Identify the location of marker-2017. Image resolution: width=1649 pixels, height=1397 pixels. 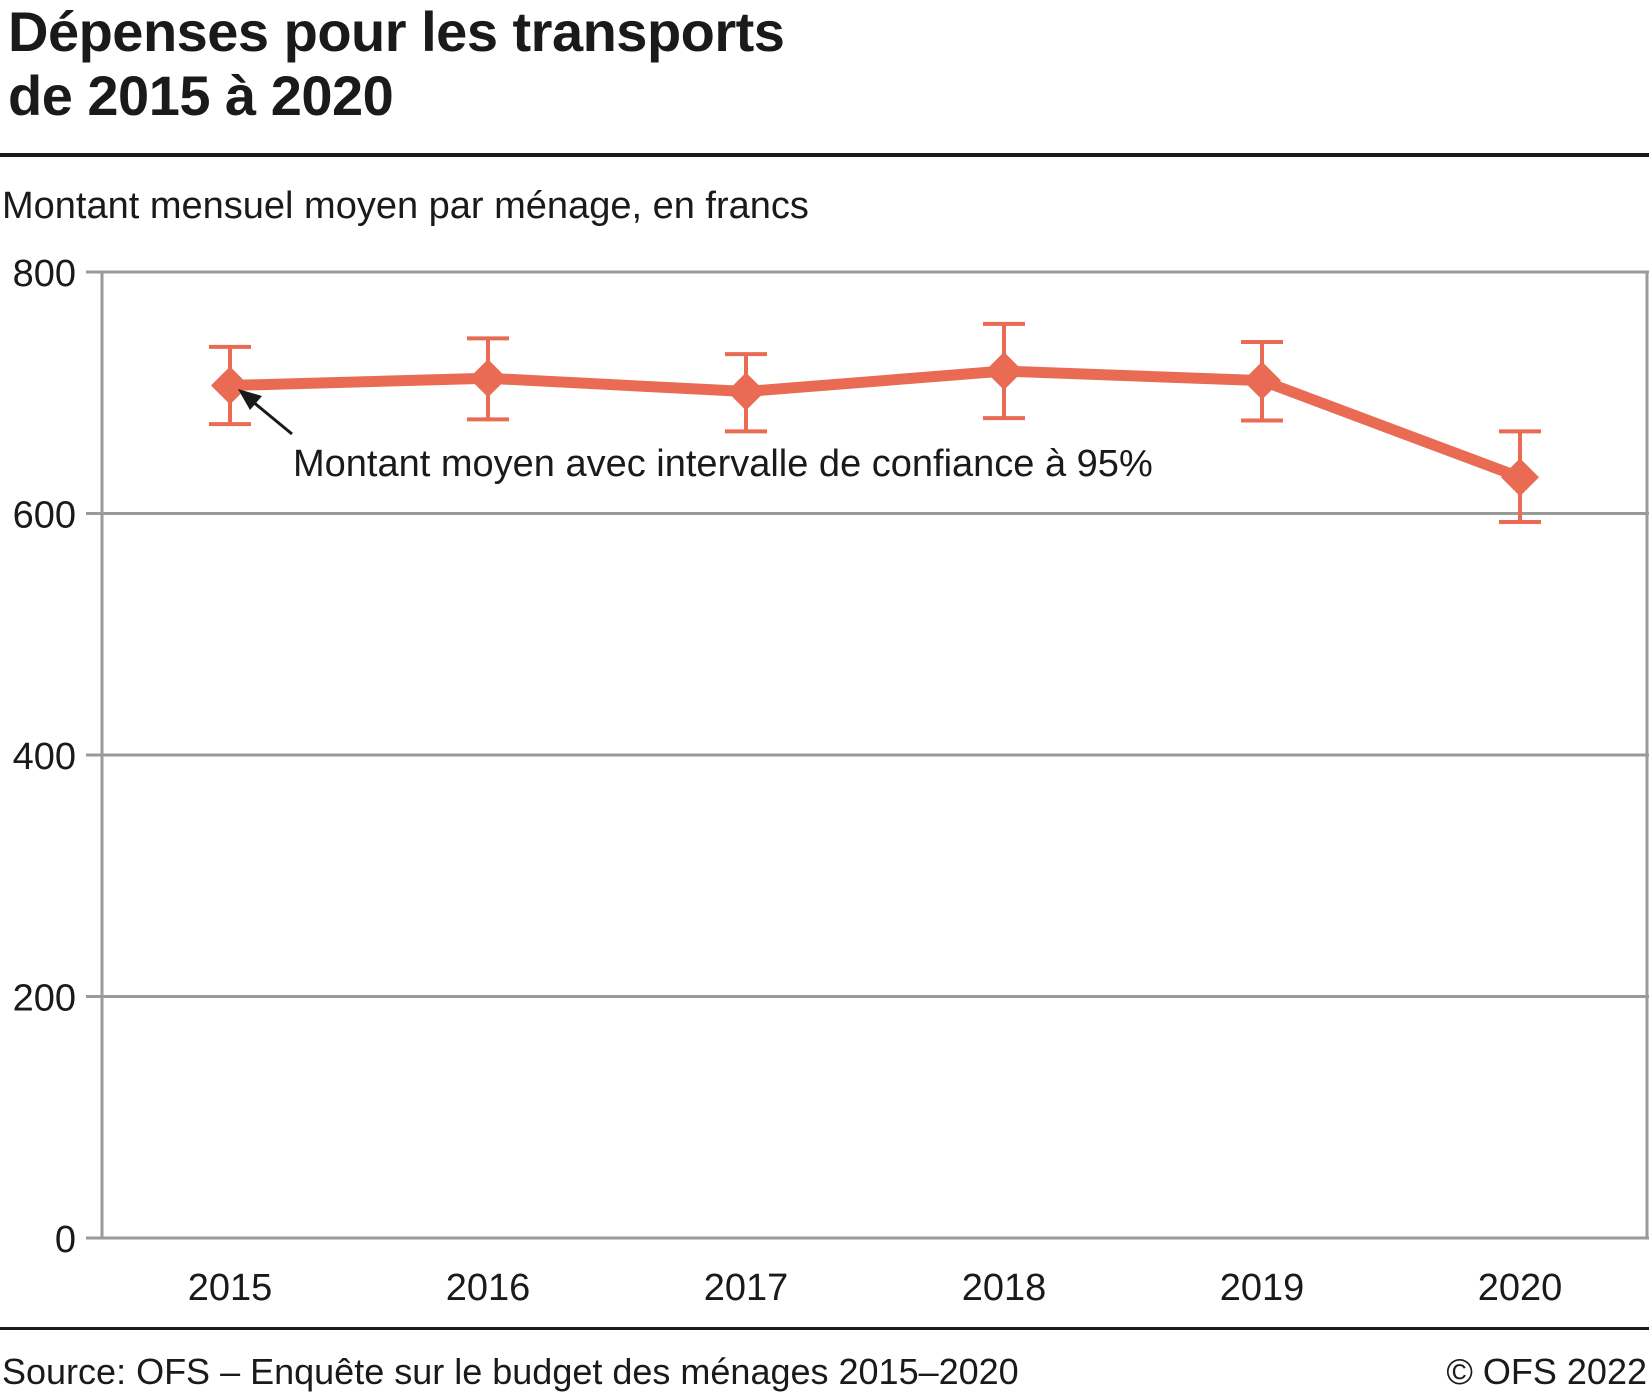
(746, 391).